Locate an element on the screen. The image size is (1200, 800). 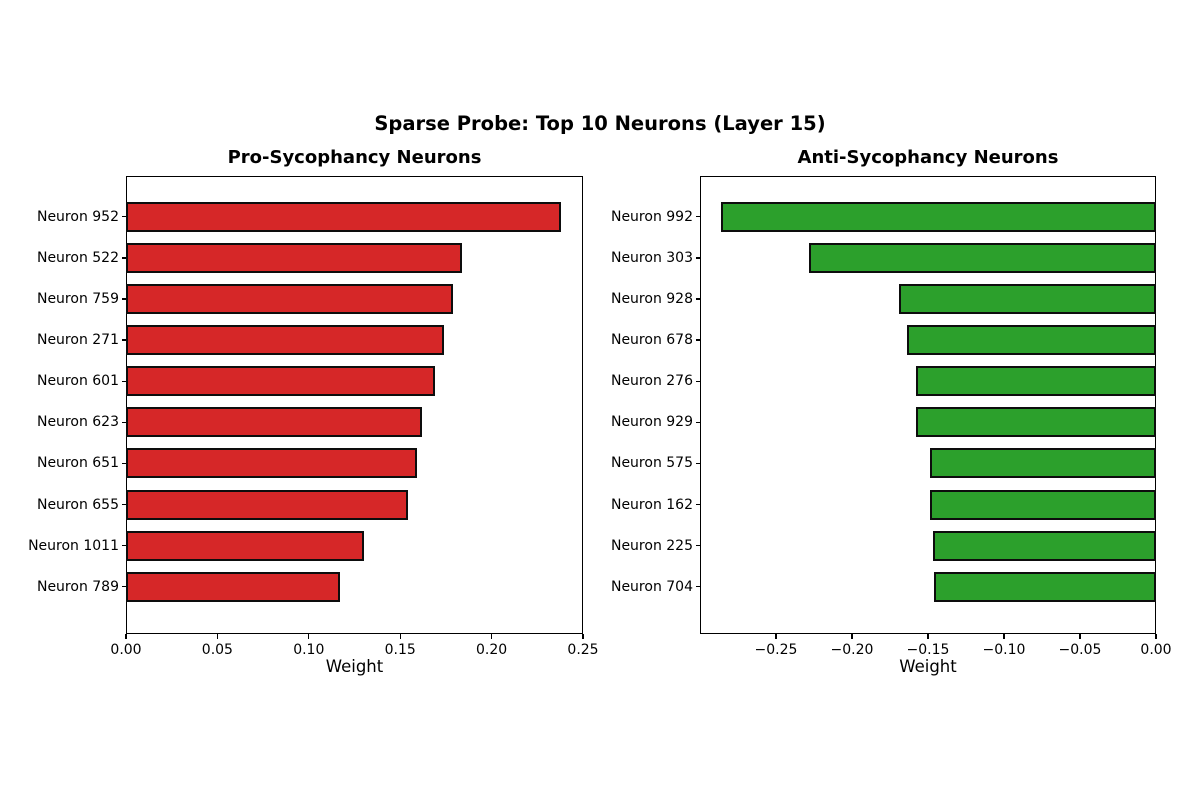
y-tick-label: Neuron 992 is located at coordinates (651, 216).